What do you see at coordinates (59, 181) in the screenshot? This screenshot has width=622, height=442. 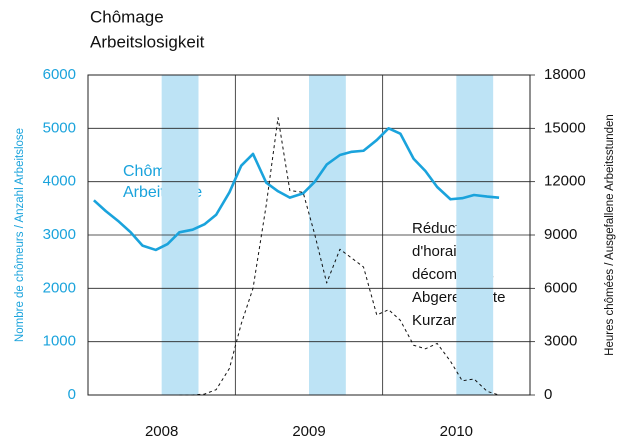 I see `y-tick-label: 4000` at bounding box center [59, 181].